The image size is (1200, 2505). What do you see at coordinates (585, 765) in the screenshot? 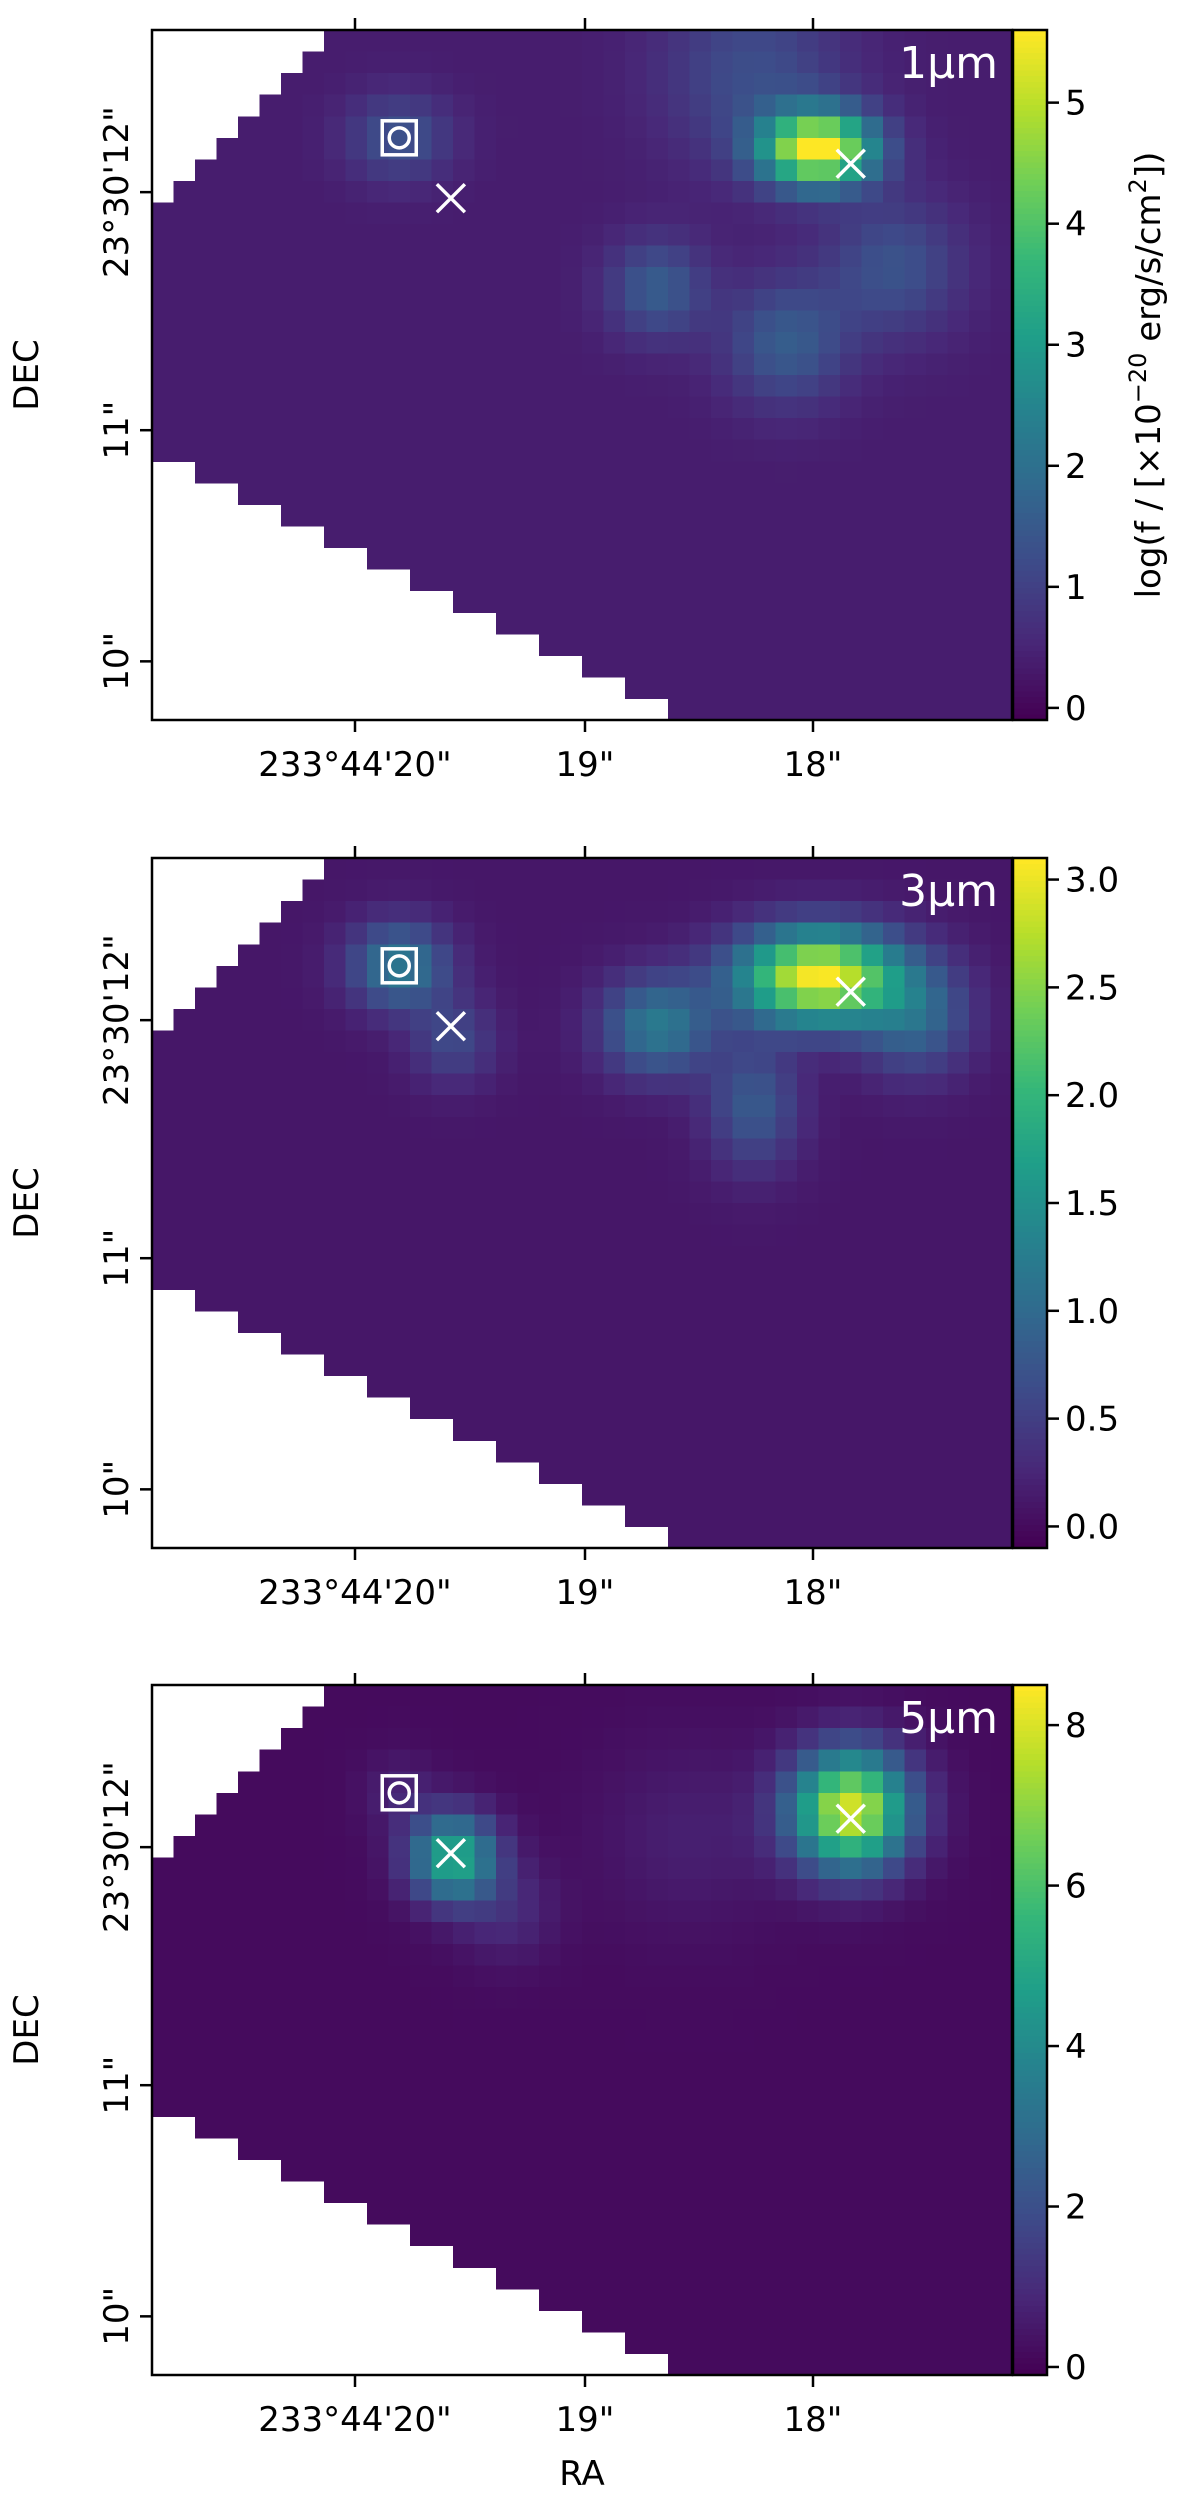
I see `x-tick-label: 19"` at bounding box center [585, 765].